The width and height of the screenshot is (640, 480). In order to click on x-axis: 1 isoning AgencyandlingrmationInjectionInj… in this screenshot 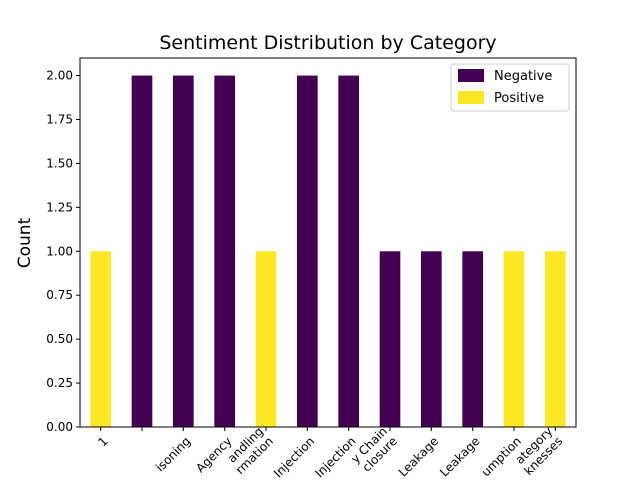, I will do `click(330, 452)`.